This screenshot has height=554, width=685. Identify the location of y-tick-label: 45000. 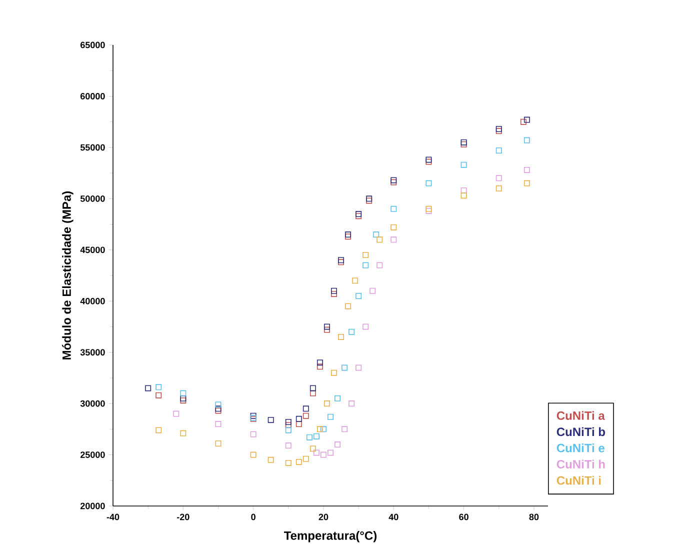
(92, 250).